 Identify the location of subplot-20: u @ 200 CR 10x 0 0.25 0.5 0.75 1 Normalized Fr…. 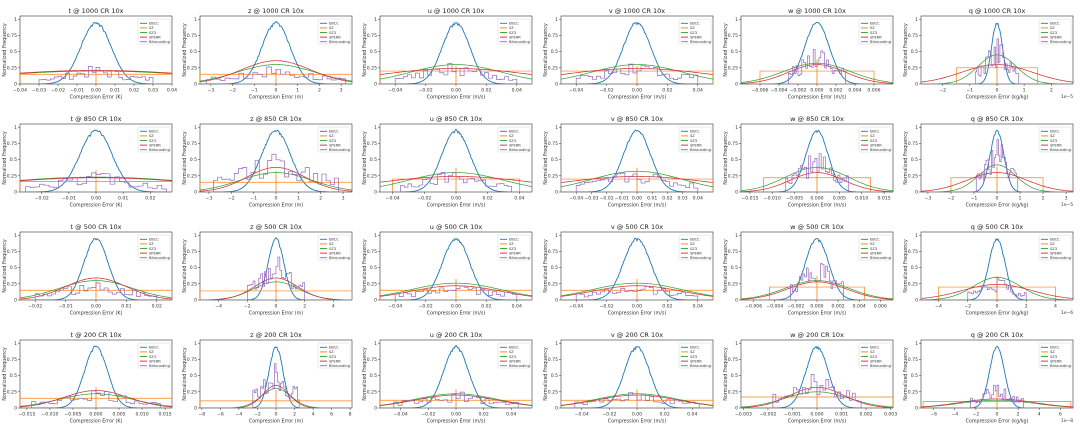
(447, 378).